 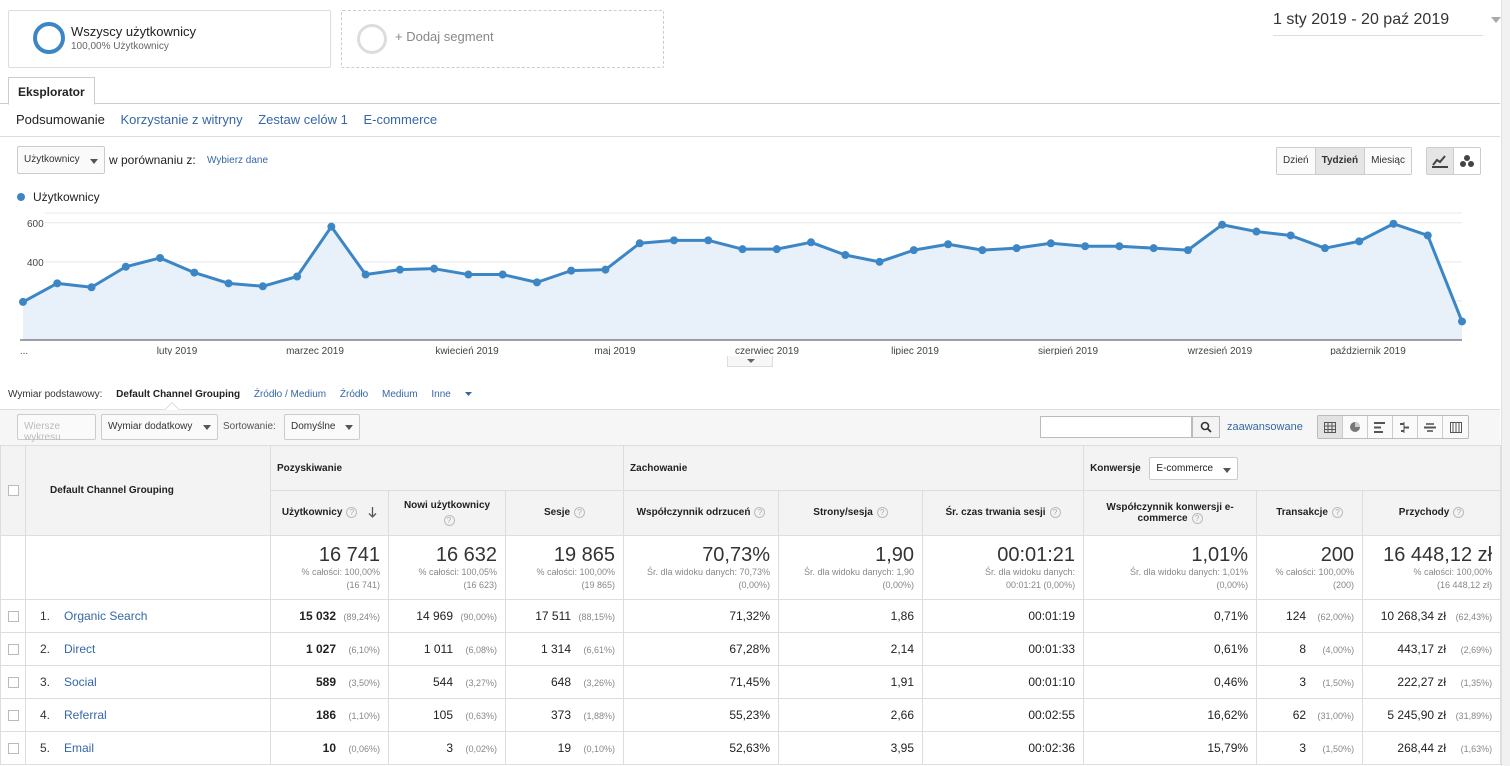 I want to click on col-new-users: Nowi użytkownicy?, so click(x=447, y=513).